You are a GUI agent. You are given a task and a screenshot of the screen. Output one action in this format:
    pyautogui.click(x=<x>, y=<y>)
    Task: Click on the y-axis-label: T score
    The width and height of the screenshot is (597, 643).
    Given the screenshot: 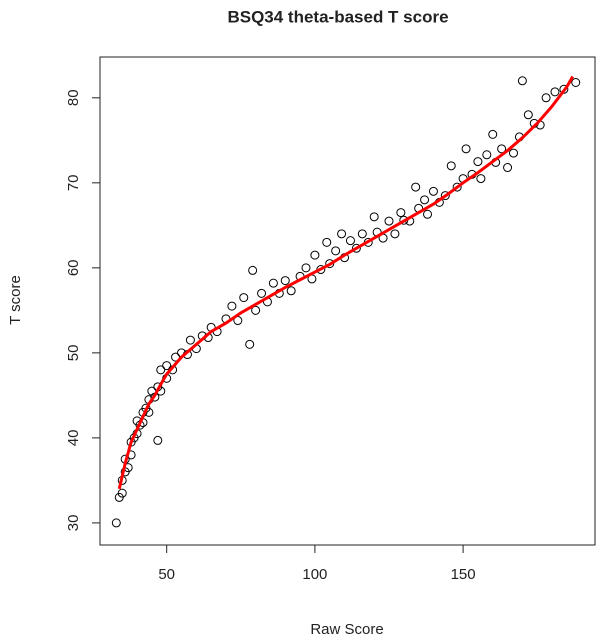 What is the action you would take?
    pyautogui.click(x=15, y=300)
    